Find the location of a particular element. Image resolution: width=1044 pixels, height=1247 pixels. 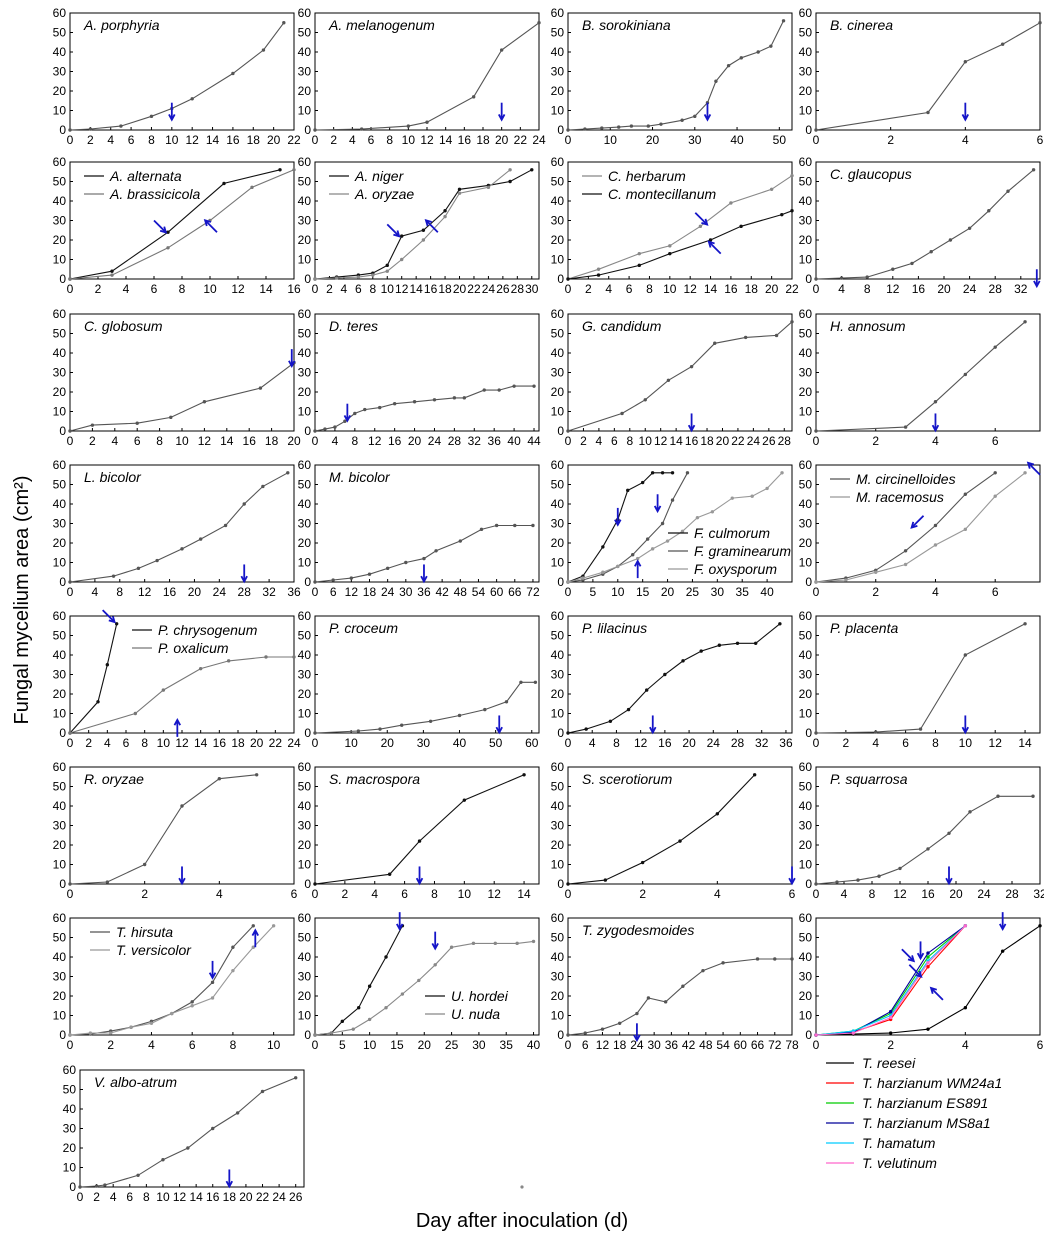

panel-title: B. cinerea is located at coordinates (861, 25).